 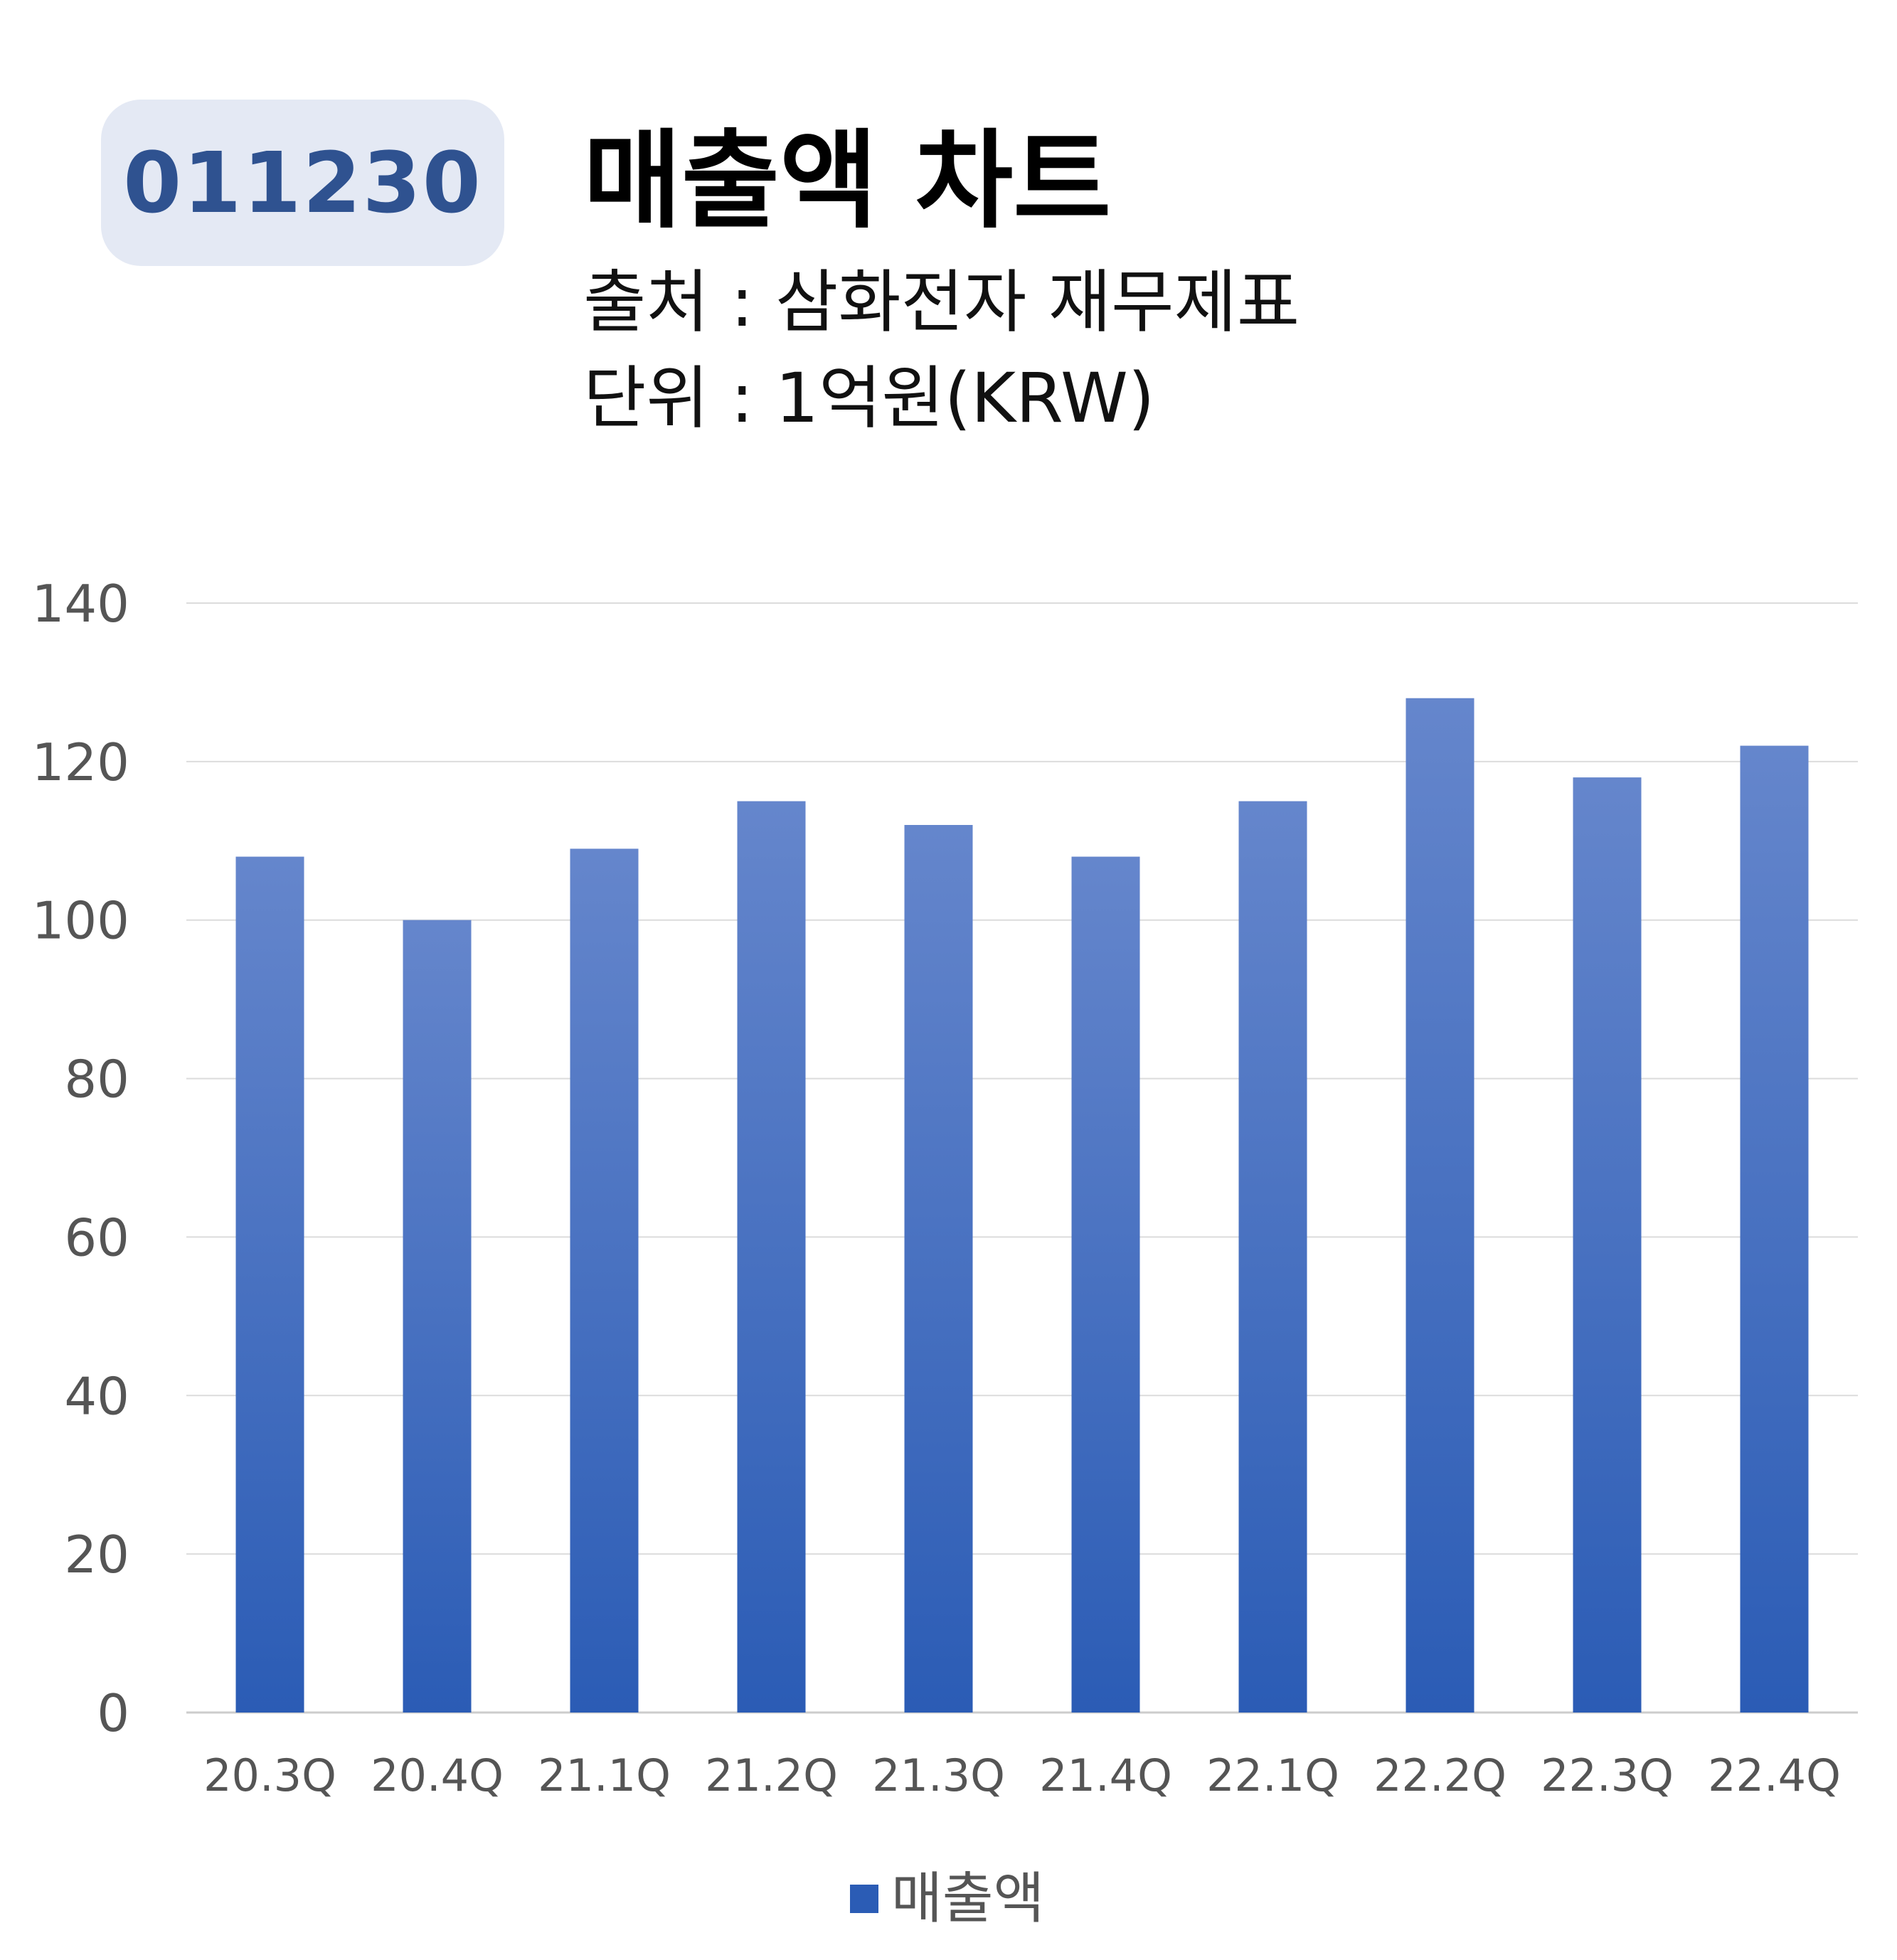 What do you see at coordinates (1273, 1257) in the screenshot?
I see `bar-22.1Q` at bounding box center [1273, 1257].